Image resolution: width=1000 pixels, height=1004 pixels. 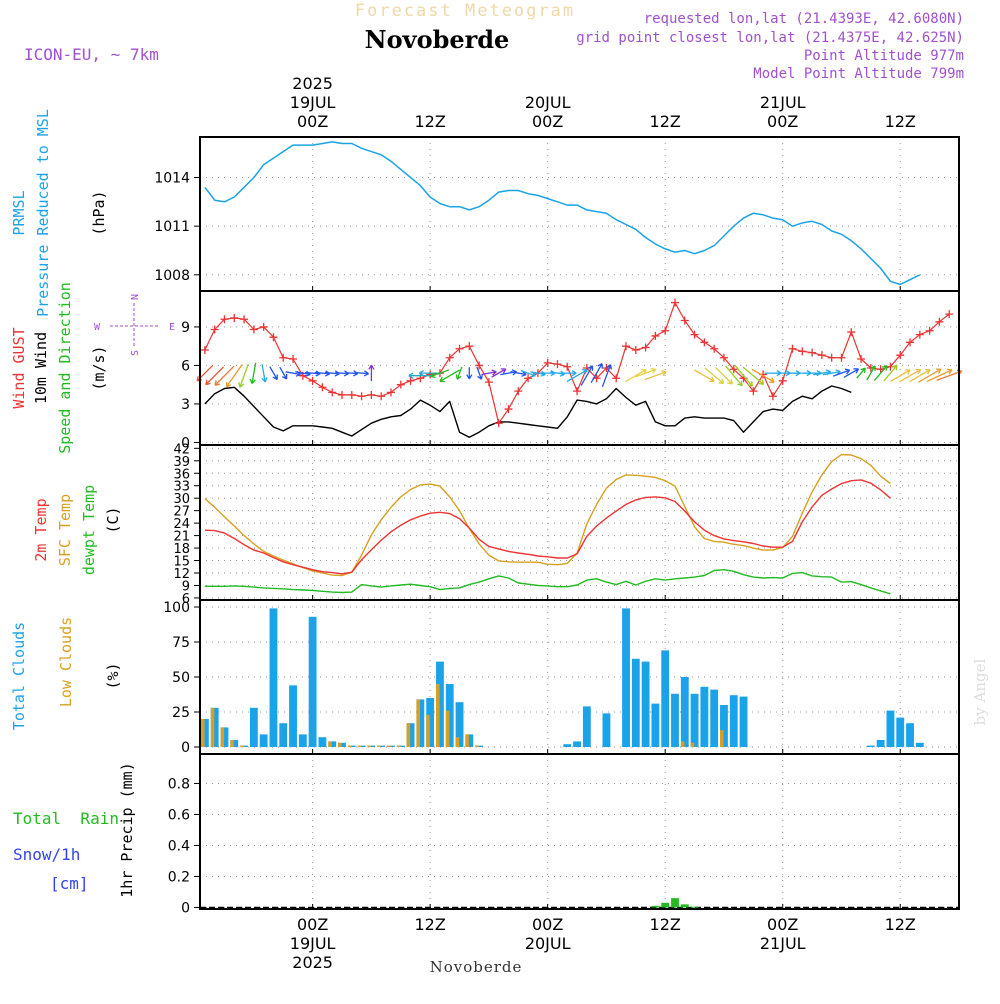 I want to click on panel-frame-pressure, so click(x=579, y=214).